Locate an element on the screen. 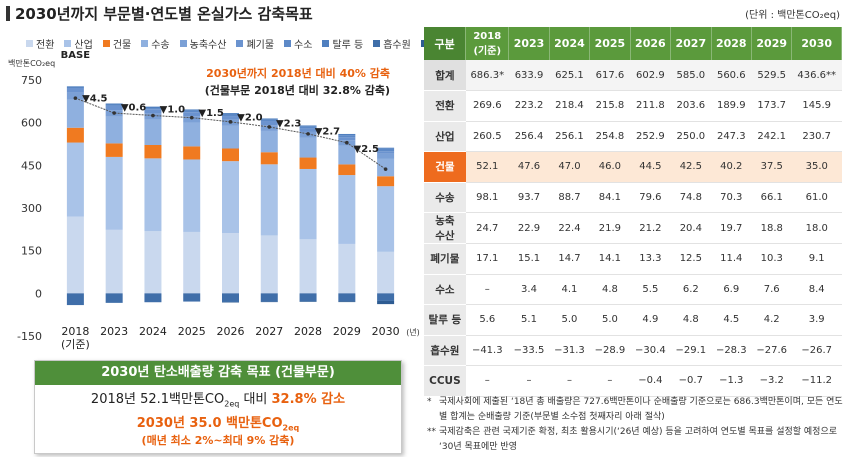 Image resolution: width=848 pixels, height=457 pixels. y-tick-label: 150 is located at coordinates (31, 251).